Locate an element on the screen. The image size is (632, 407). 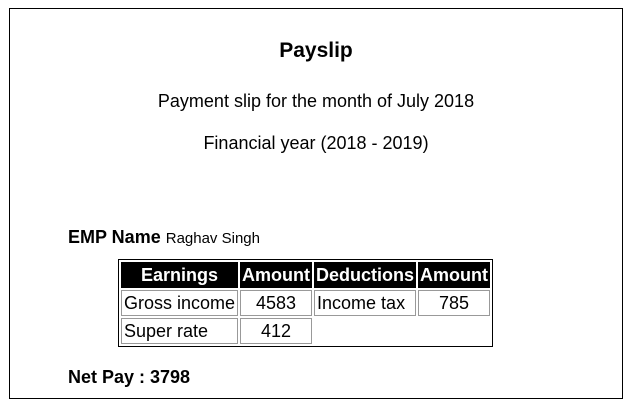
empty-cell is located at coordinates (402, 331).